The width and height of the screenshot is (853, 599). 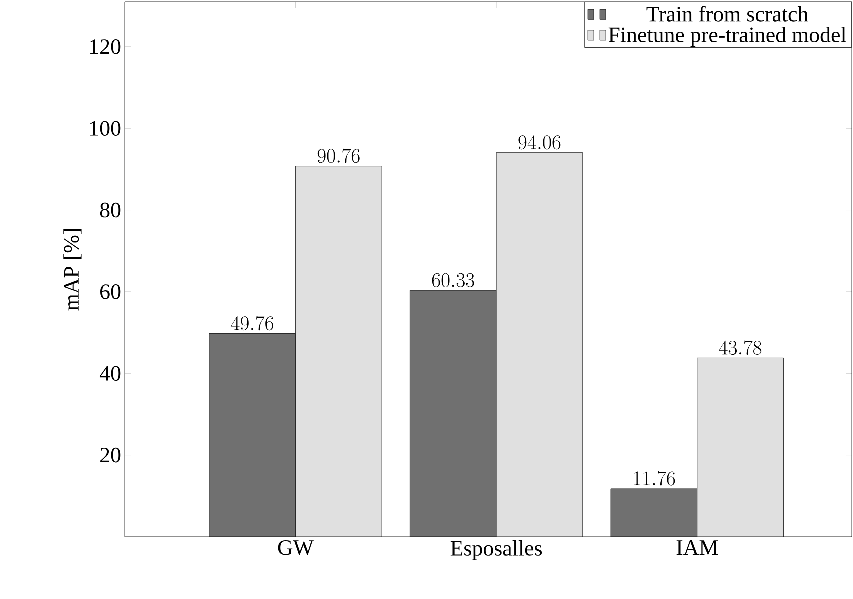 What do you see at coordinates (339, 156) in the screenshot?
I see `data-label: 90.76` at bounding box center [339, 156].